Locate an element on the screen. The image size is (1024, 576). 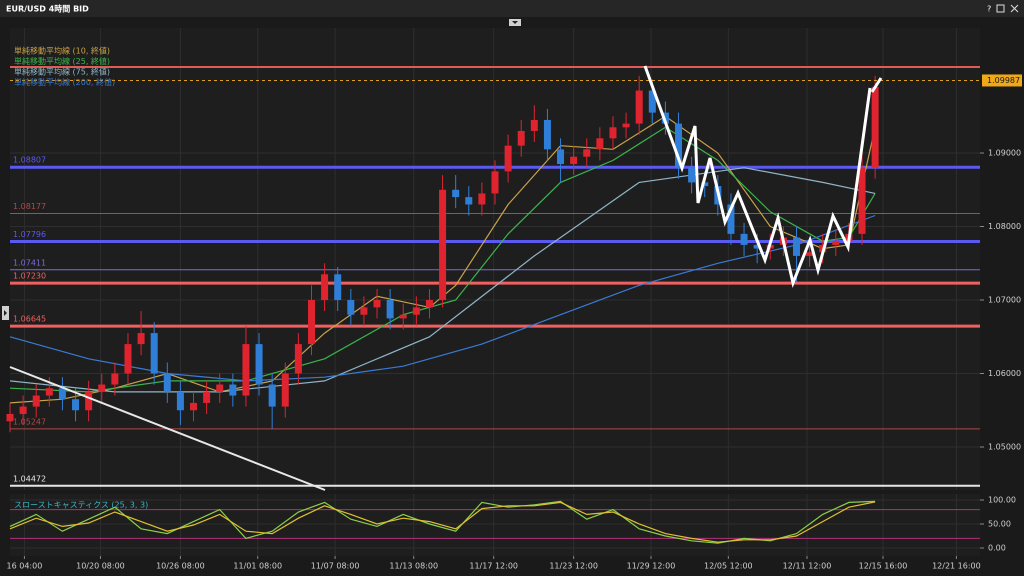
indicator-title: スローストキャスティクス (25, 3, 3) is located at coordinates (81, 505).